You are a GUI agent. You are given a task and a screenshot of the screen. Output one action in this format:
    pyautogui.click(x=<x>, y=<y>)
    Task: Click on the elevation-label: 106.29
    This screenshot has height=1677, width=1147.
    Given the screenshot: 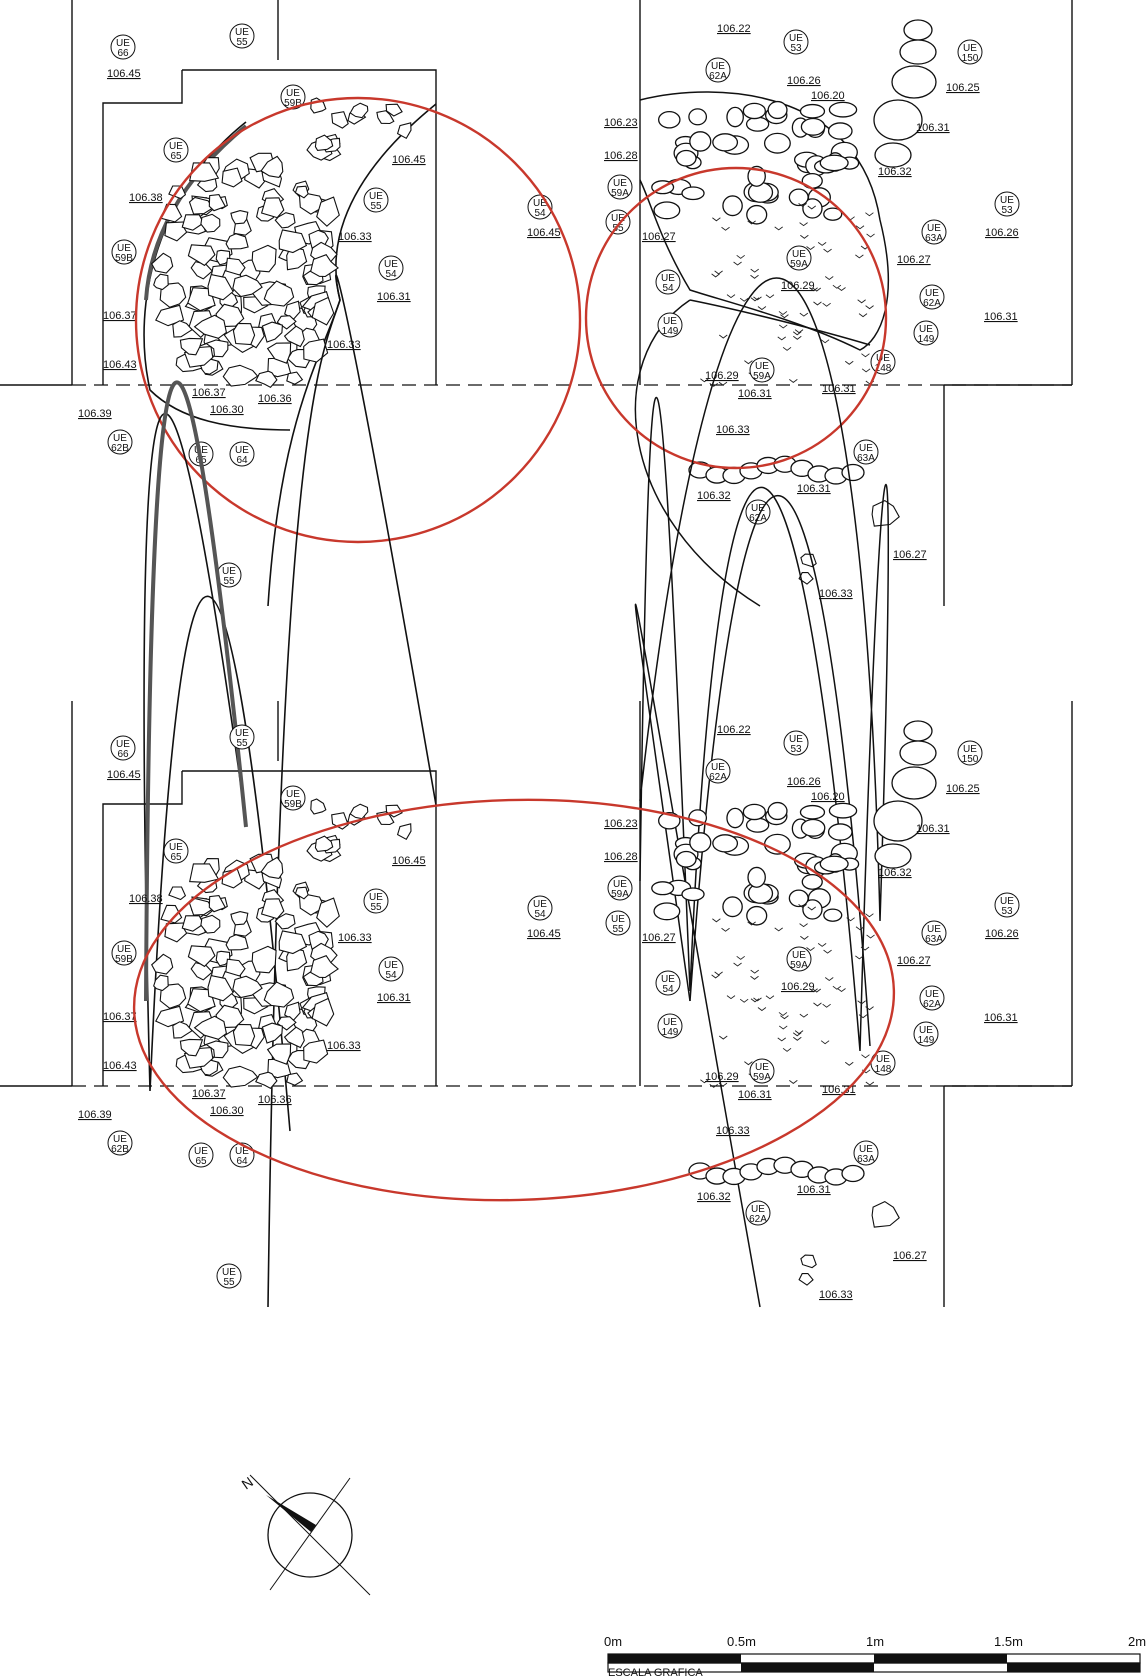 What is the action you would take?
    pyautogui.click(x=722, y=376)
    